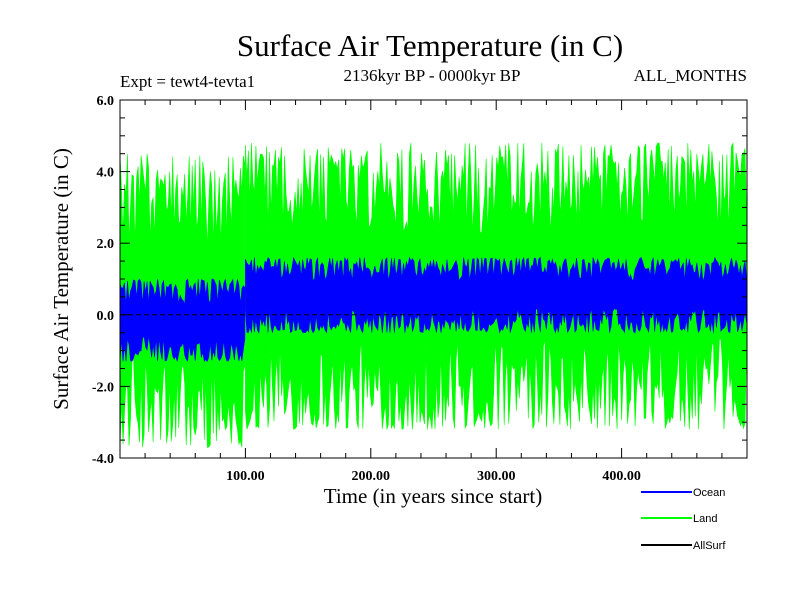 The height and width of the screenshot is (600, 800). What do you see at coordinates (621, 476) in the screenshot?
I see `x-tick-label: 400.00` at bounding box center [621, 476].